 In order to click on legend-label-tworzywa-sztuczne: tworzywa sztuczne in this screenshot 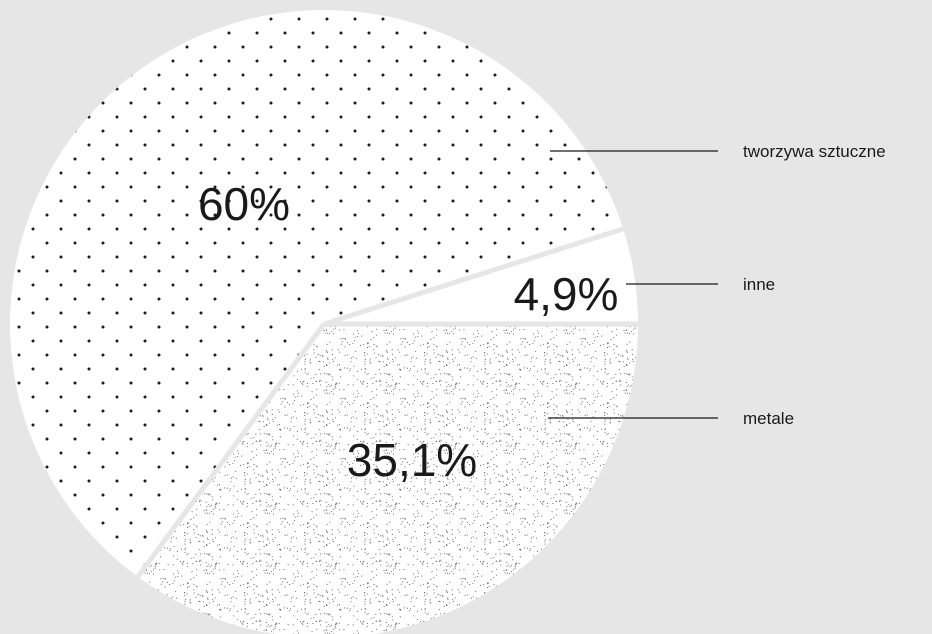, I will do `click(814, 151)`.